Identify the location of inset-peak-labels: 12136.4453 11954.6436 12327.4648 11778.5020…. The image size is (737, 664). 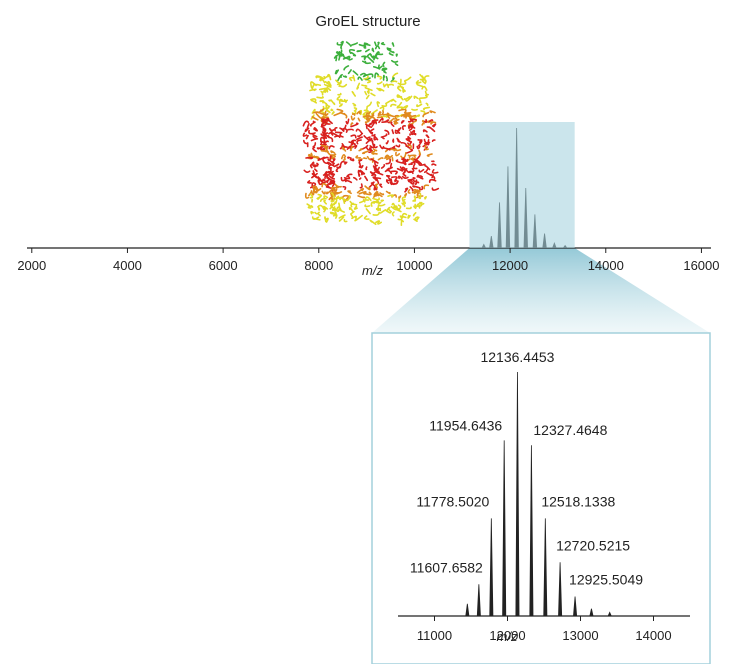
(526, 468).